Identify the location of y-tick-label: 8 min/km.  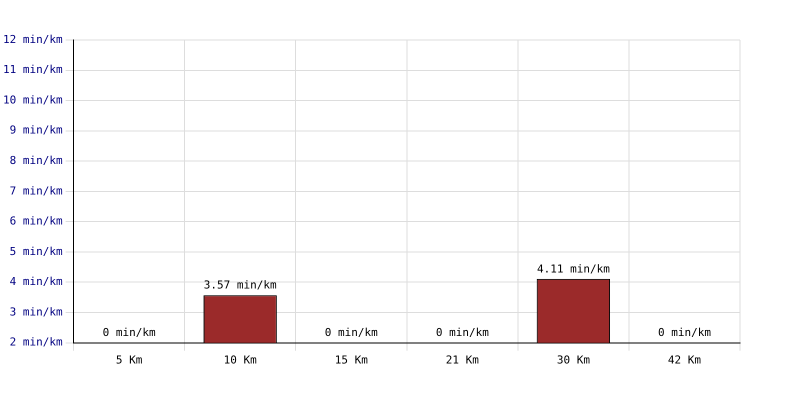
(36, 160).